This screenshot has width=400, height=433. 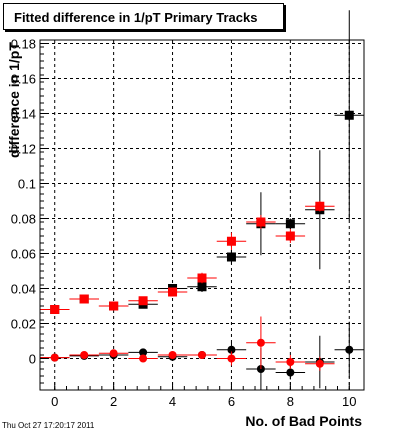 I want to click on y-tick-label: 0.14, so click(x=23, y=114).